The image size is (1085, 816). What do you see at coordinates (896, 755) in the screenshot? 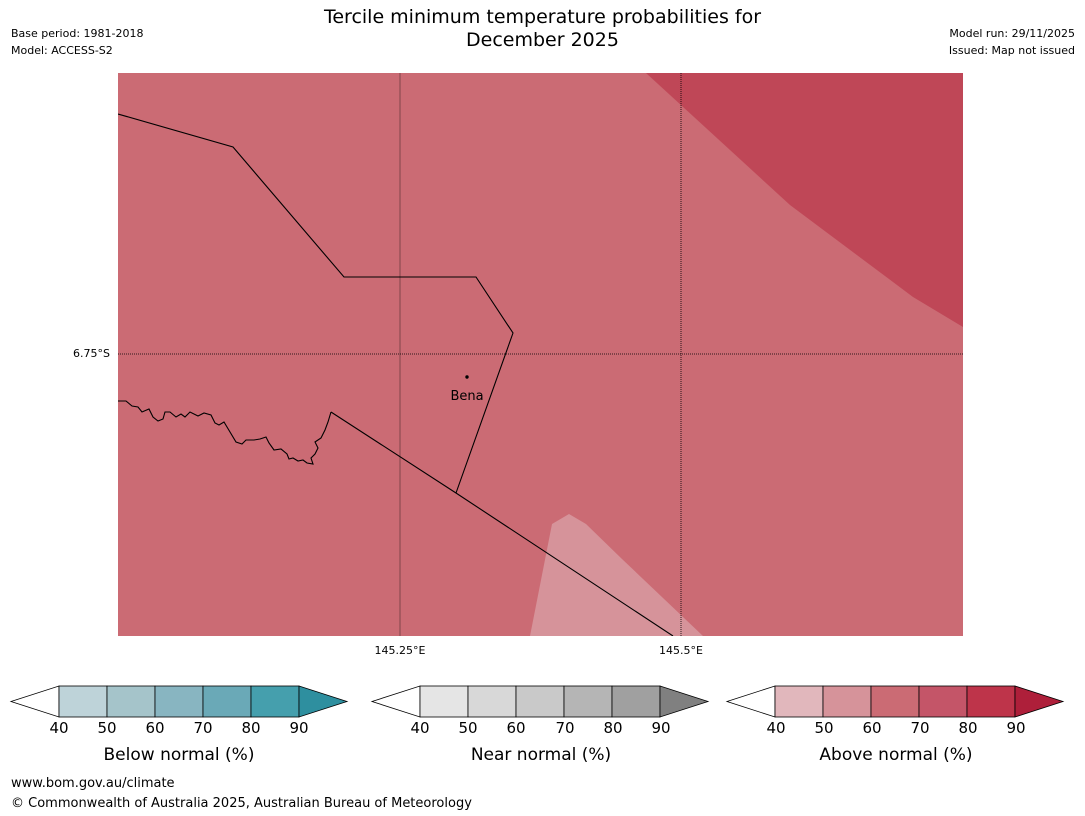
I see `above-normal-label: Above normal (%)` at bounding box center [896, 755].